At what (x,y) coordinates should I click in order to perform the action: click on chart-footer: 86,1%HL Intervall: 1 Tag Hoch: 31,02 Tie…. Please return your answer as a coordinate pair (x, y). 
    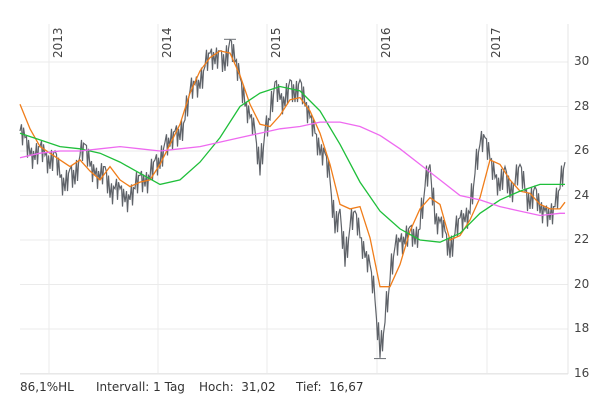
    Looking at the image, I should click on (192, 387).